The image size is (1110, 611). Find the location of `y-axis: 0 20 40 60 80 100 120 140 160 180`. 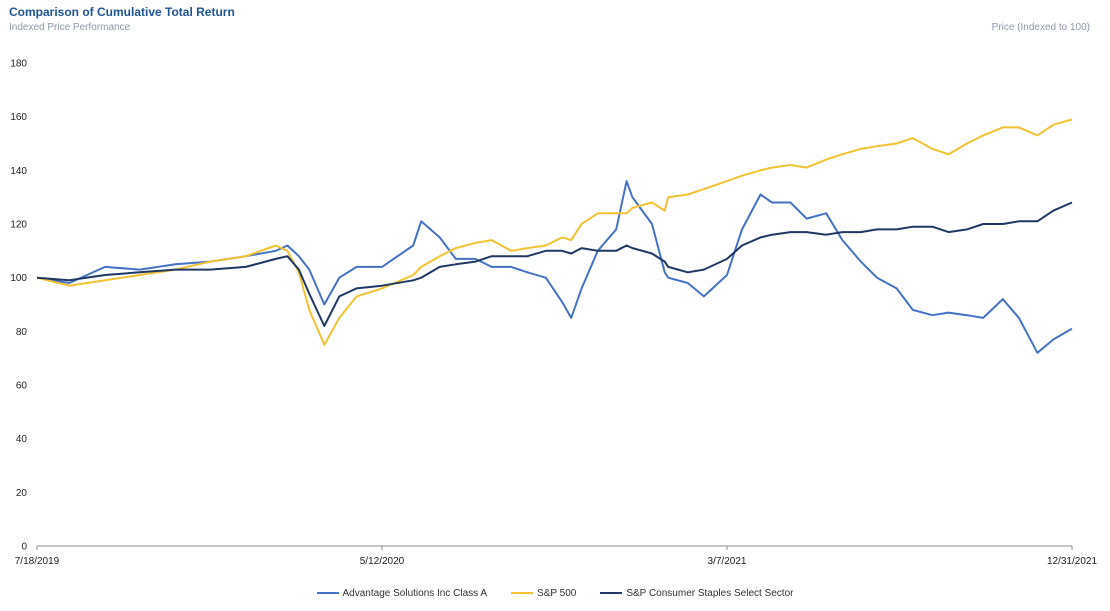

y-axis: 0 20 40 60 80 100 120 140 160 180 is located at coordinates (18, 306).